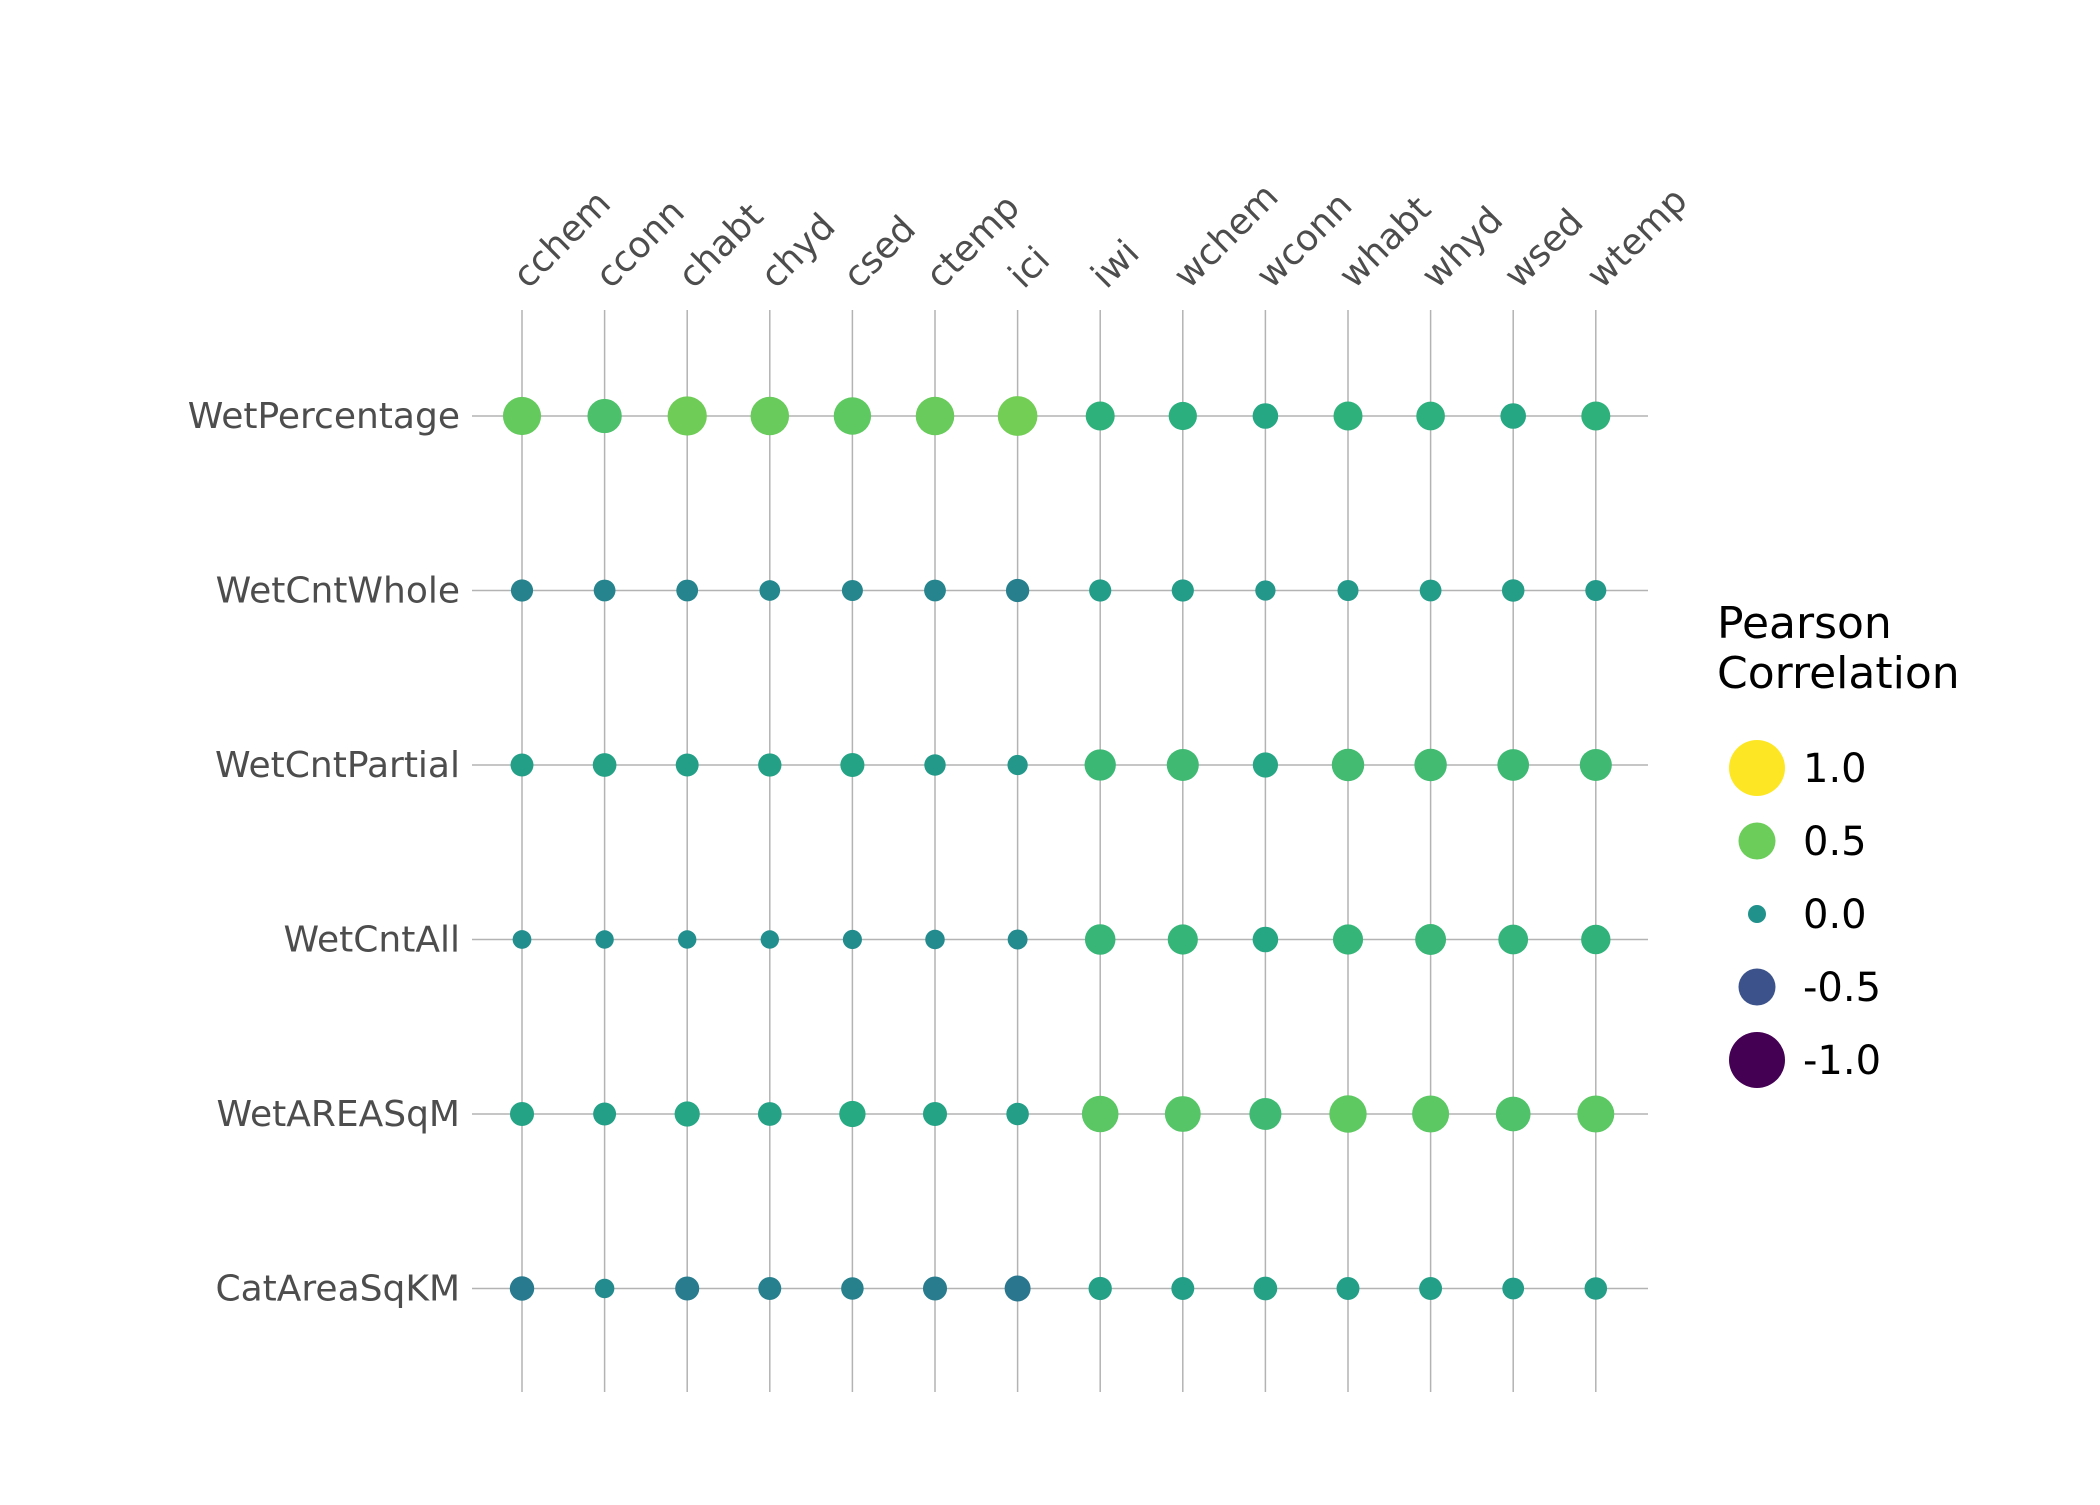 This screenshot has width=2100, height=1505. Describe the element at coordinates (1017, 939) in the screenshot. I see `bubble-WetCntAll-ici` at that location.